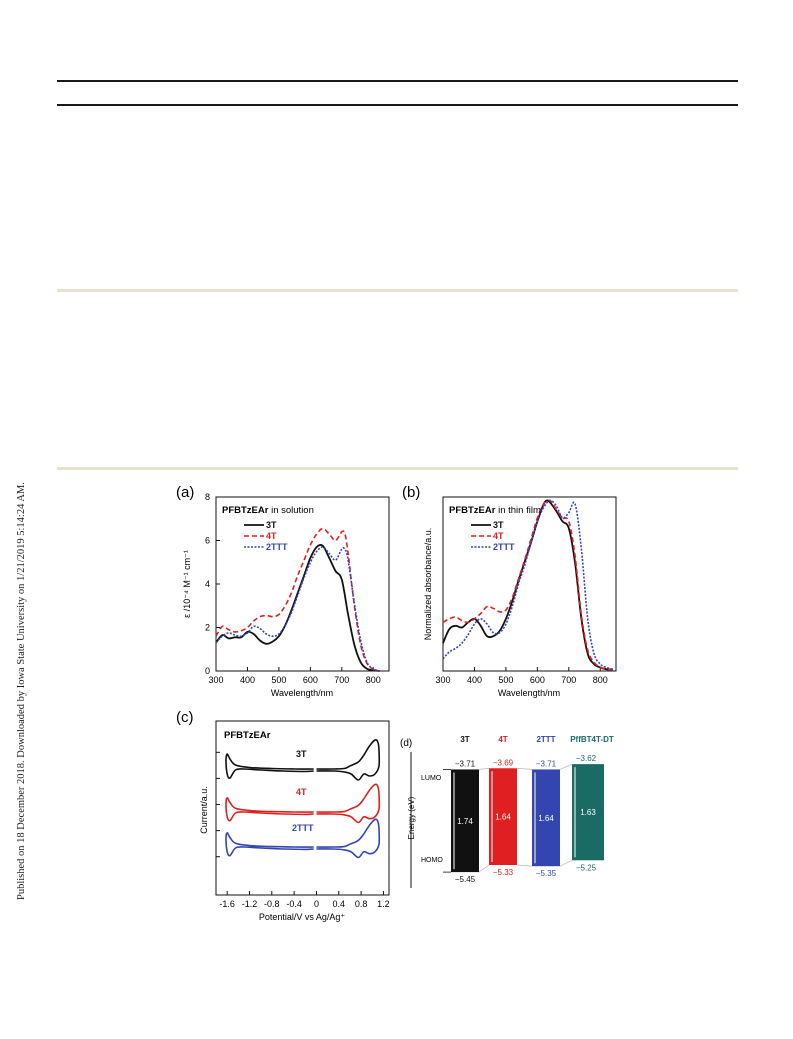 This screenshot has width=793, height=1039. Describe the element at coordinates (348, 803) in the screenshot. I see `cv-curve-4T-anodic` at that location.